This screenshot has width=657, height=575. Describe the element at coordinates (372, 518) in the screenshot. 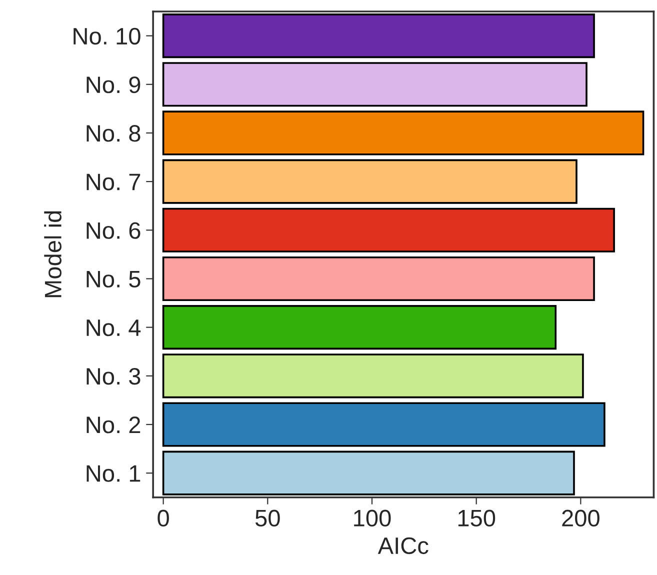

I see `x-tick-label: 100` at that location.